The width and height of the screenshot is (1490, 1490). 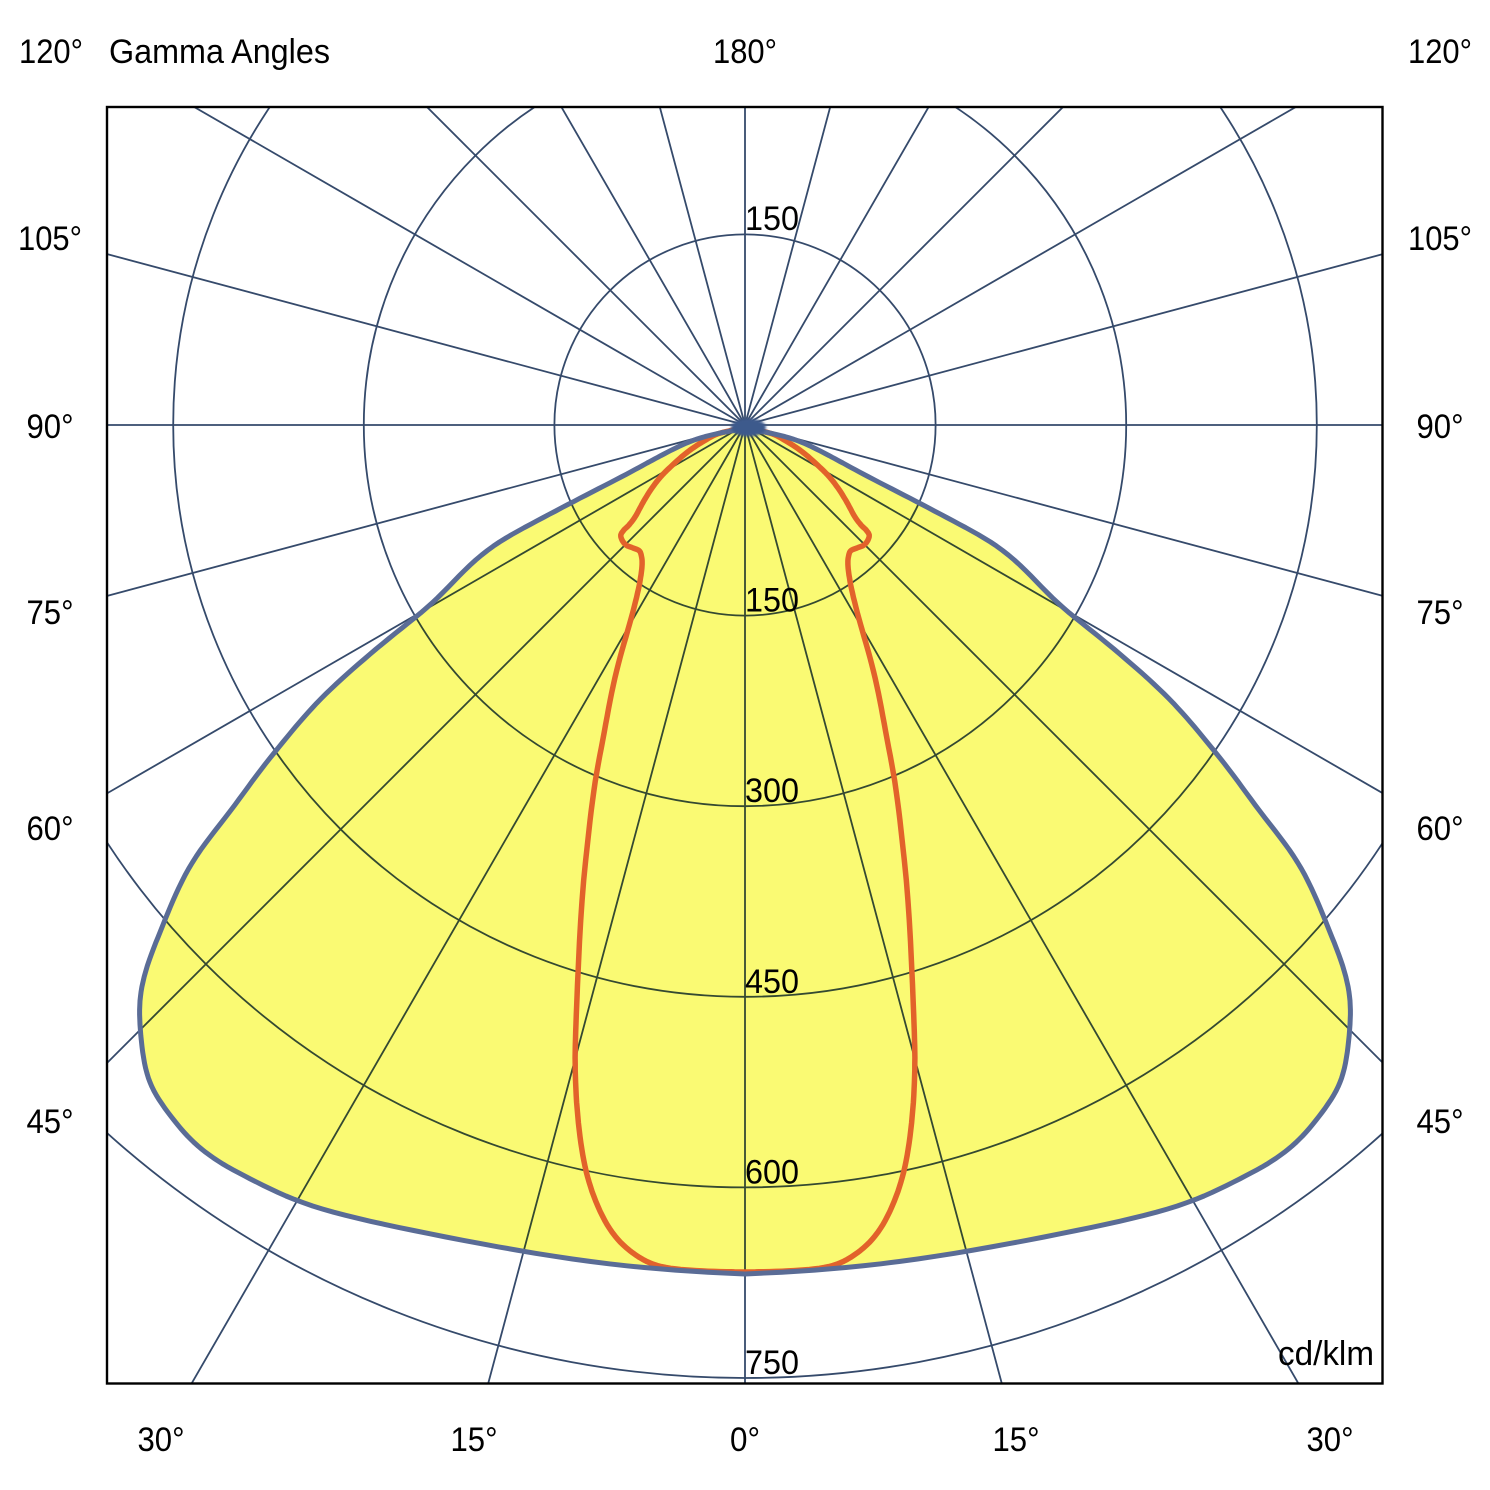 I want to click on svg-text: 750, so click(x=772, y=1363).